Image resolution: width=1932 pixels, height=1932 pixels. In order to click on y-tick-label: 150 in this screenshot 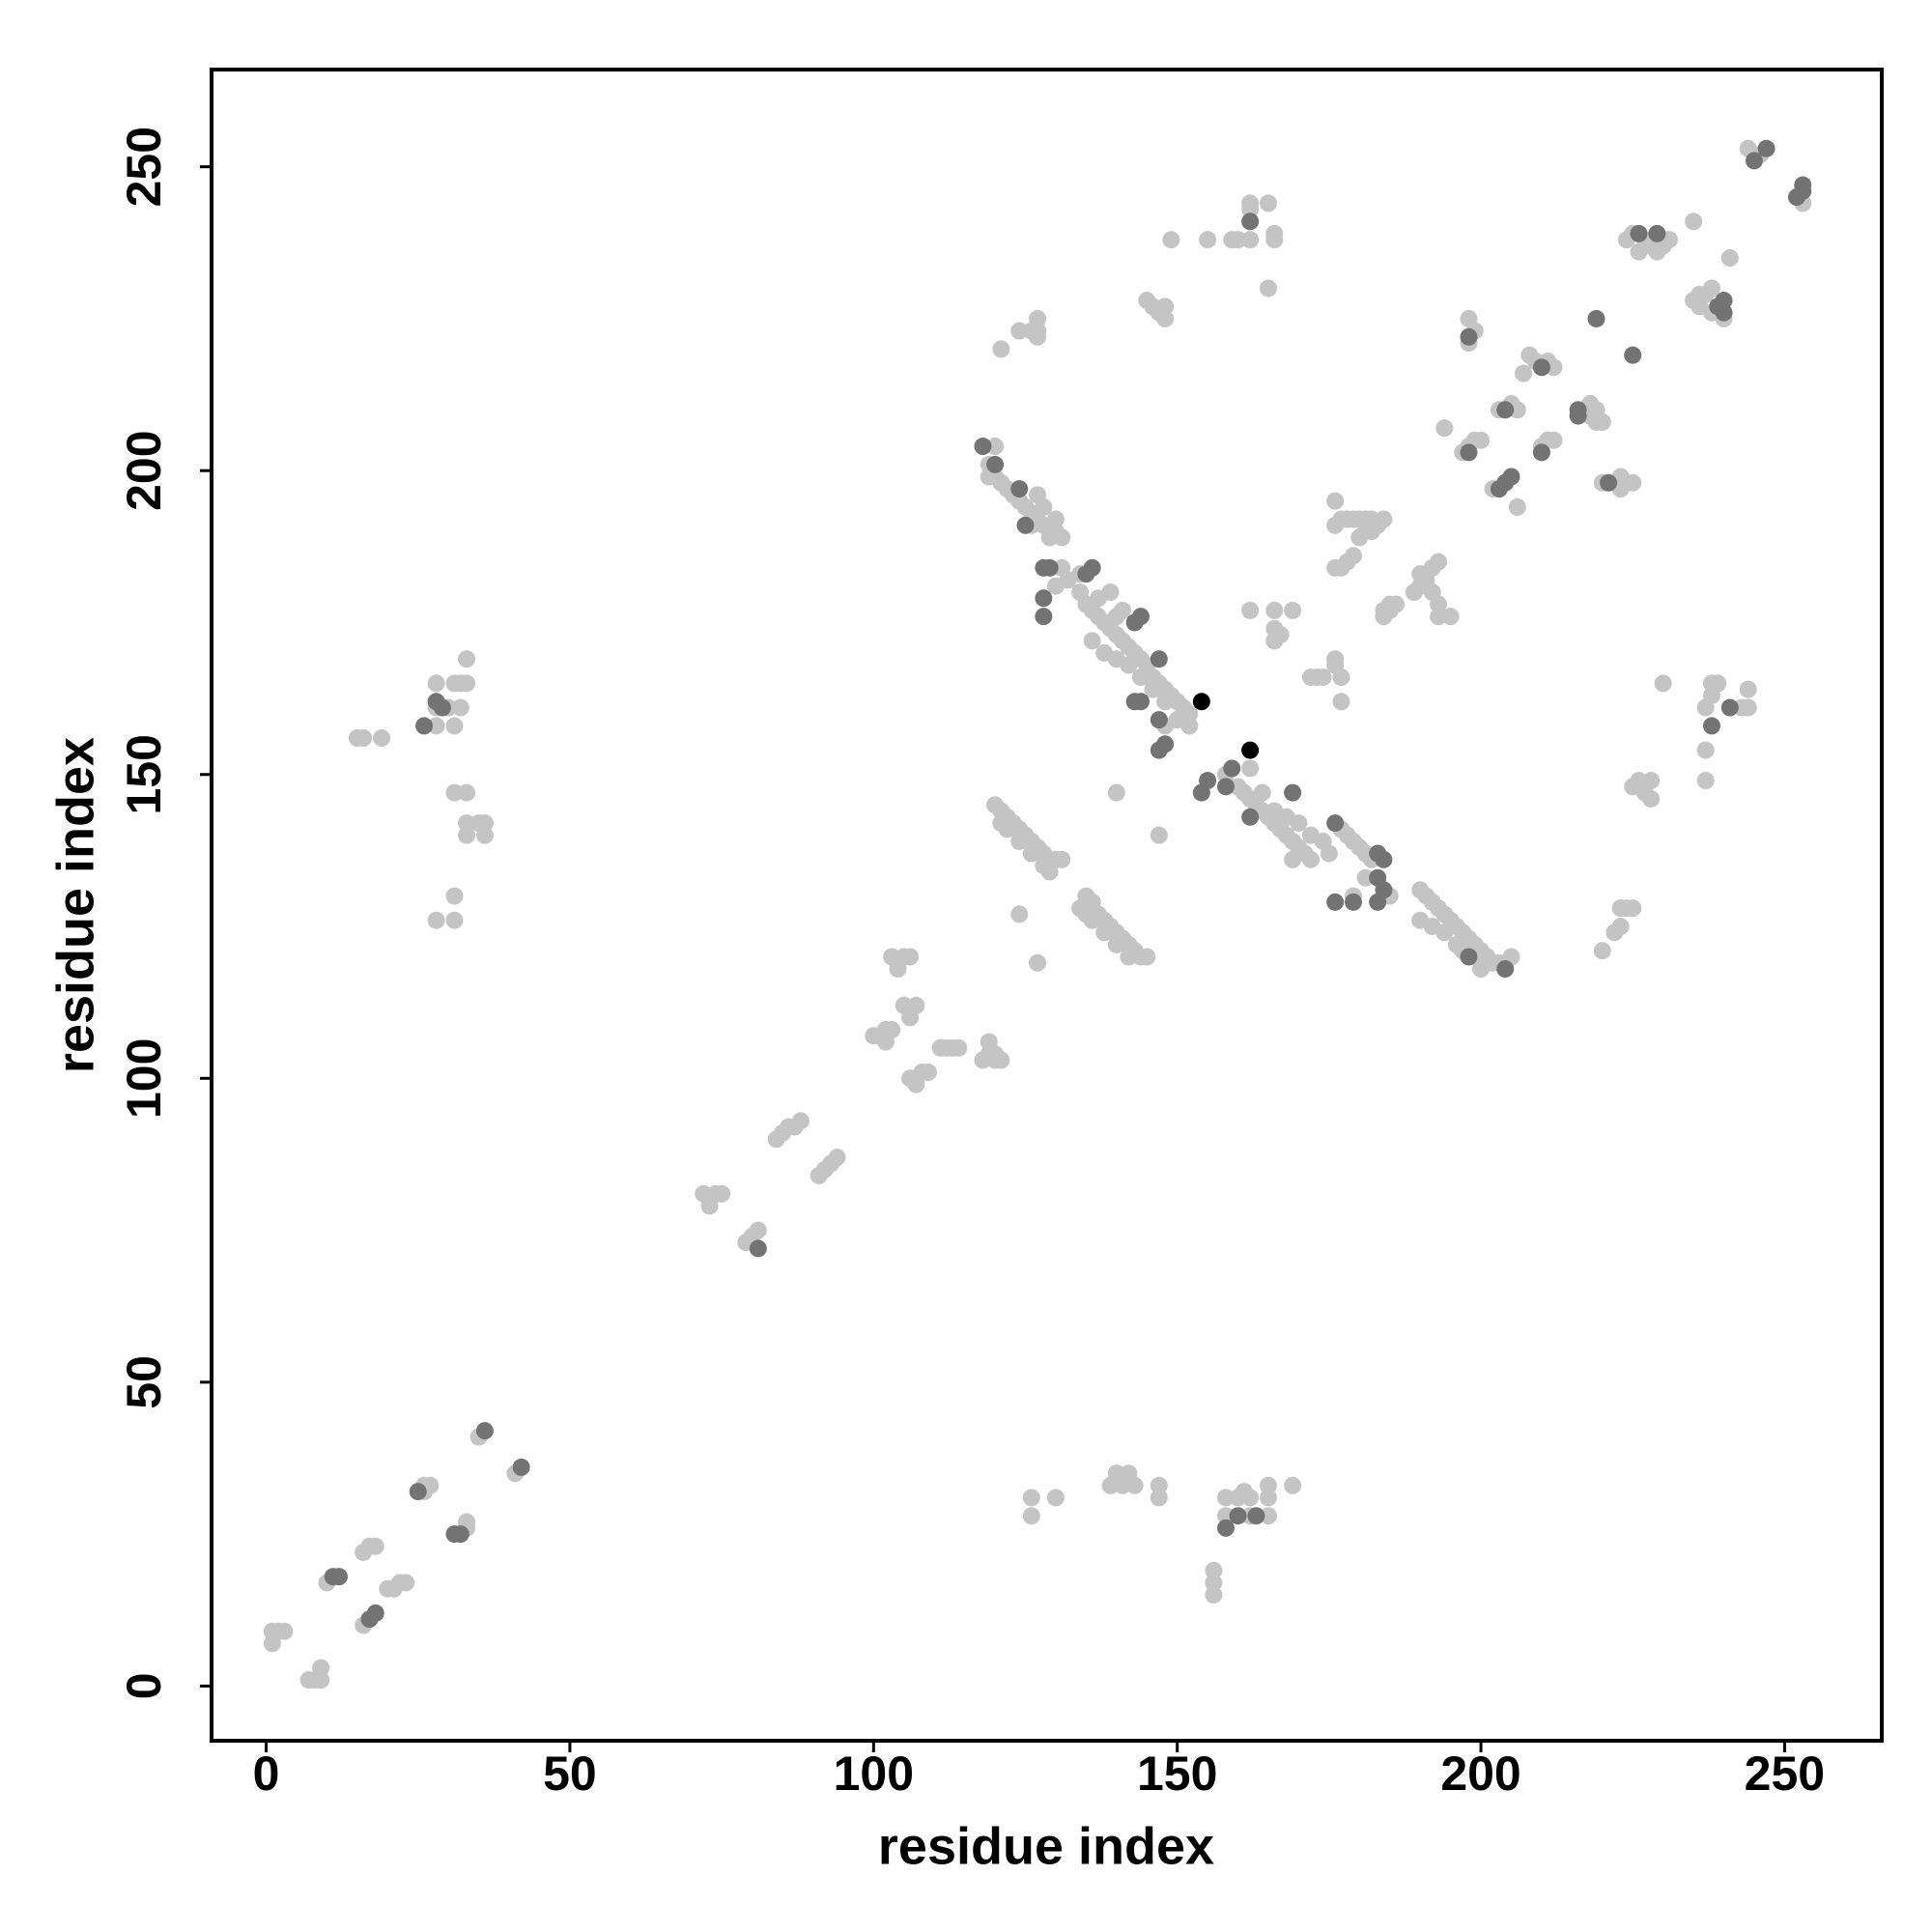, I will do `click(144, 774)`.